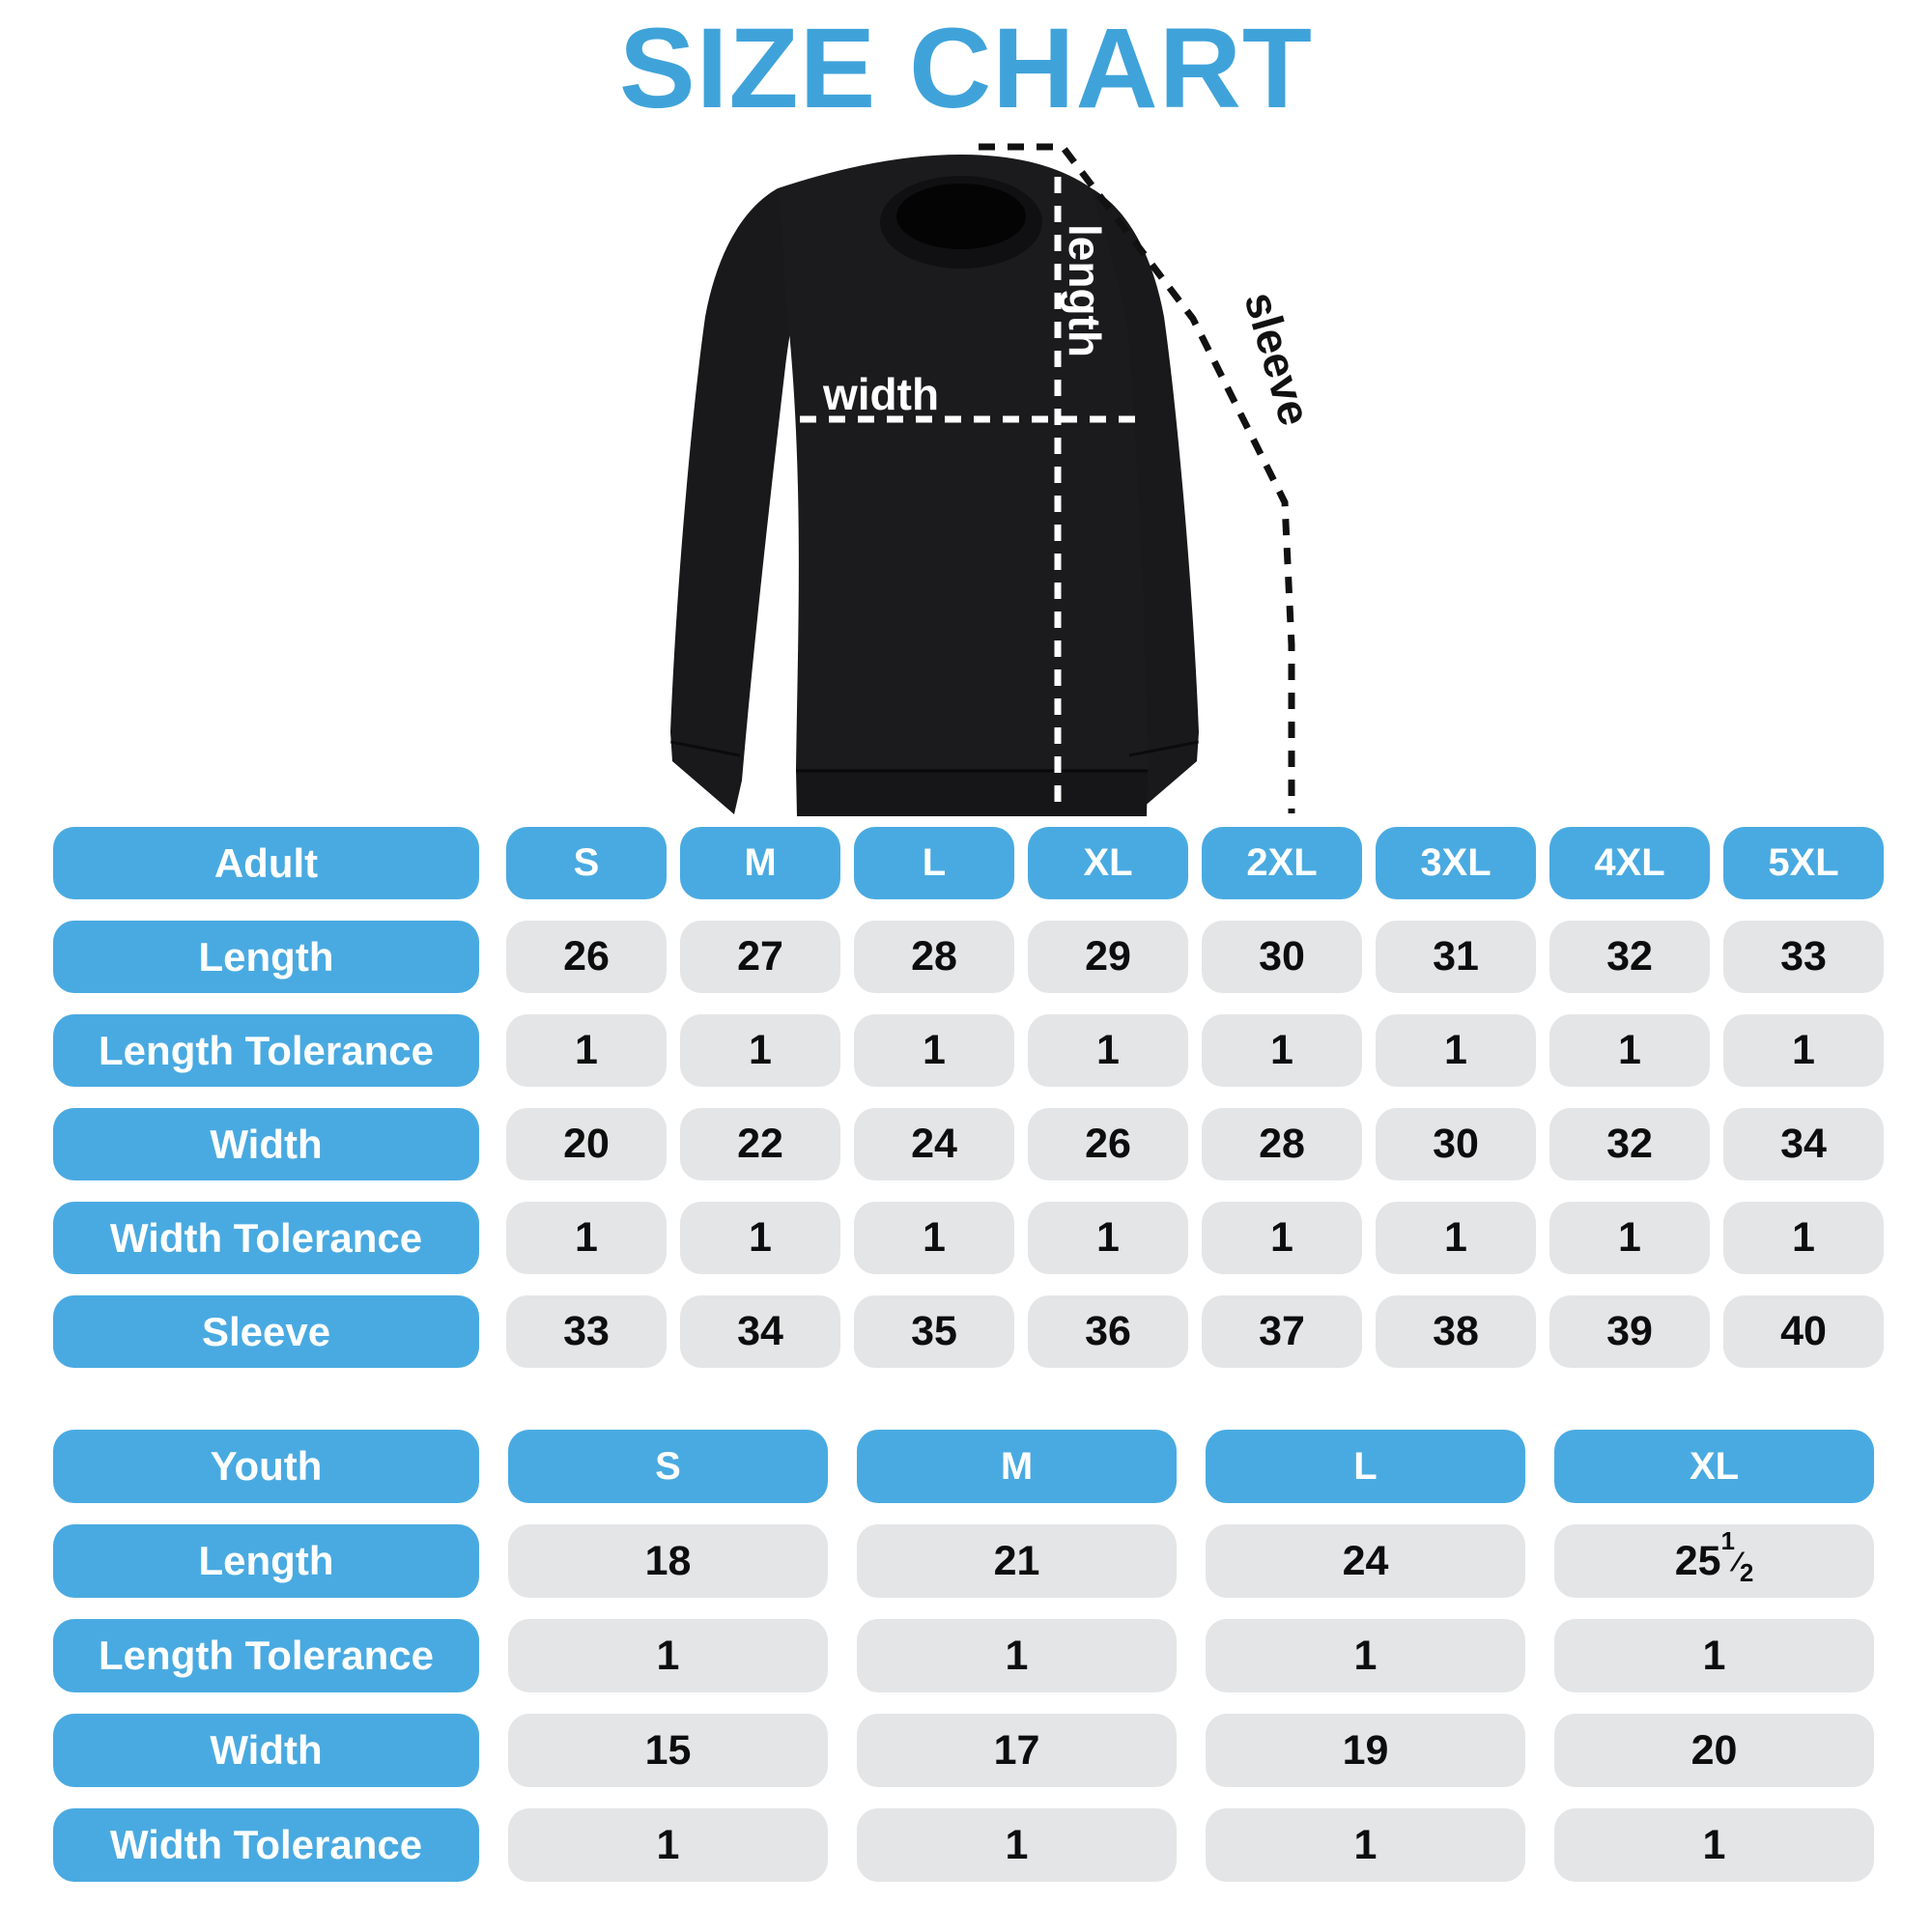 The width and height of the screenshot is (1932, 1932). Describe the element at coordinates (1282, 1331) in the screenshot. I see `adult_table-cell: 37` at that location.